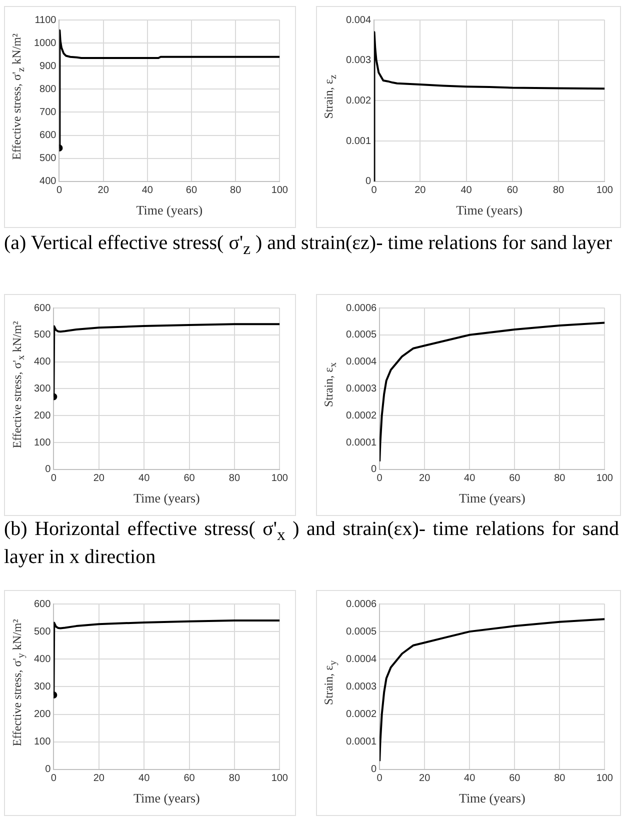 The width and height of the screenshot is (623, 821). What do you see at coordinates (359, 100) in the screenshot?
I see `y-tick-label: 0.002` at bounding box center [359, 100].